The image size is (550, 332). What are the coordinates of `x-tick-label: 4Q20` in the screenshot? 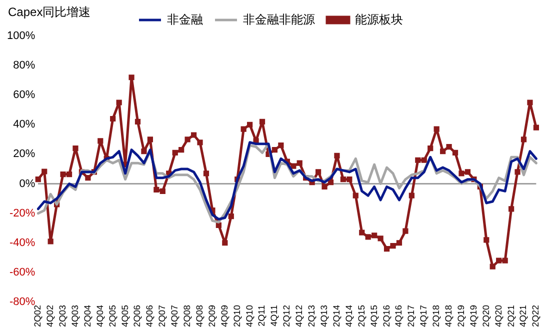 It's located at (498, 316).